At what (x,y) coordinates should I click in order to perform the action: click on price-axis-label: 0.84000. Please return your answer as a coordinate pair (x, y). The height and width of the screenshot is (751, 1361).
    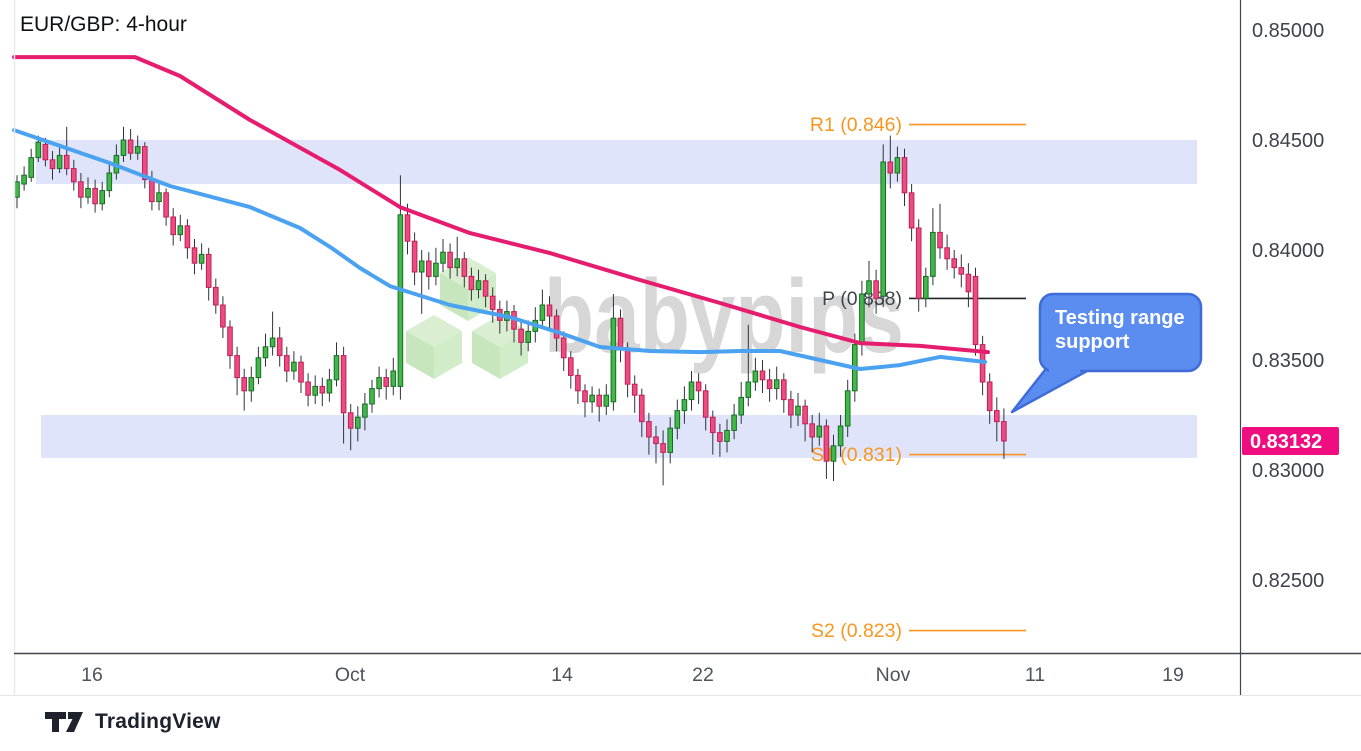
    Looking at the image, I should click on (1288, 251).